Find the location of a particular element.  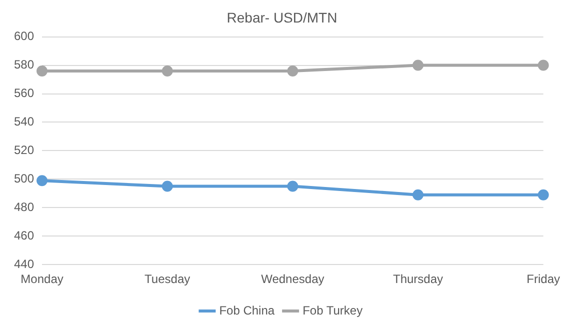

y-tick-label: 540 is located at coordinates (24, 121).